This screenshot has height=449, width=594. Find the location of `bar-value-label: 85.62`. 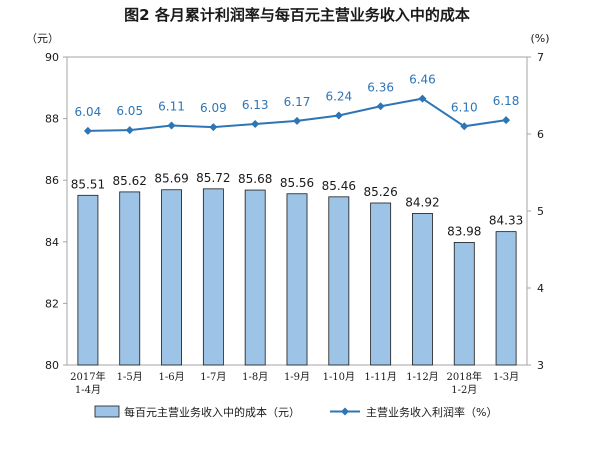

bar-value-label: 85.62 is located at coordinates (130, 181).